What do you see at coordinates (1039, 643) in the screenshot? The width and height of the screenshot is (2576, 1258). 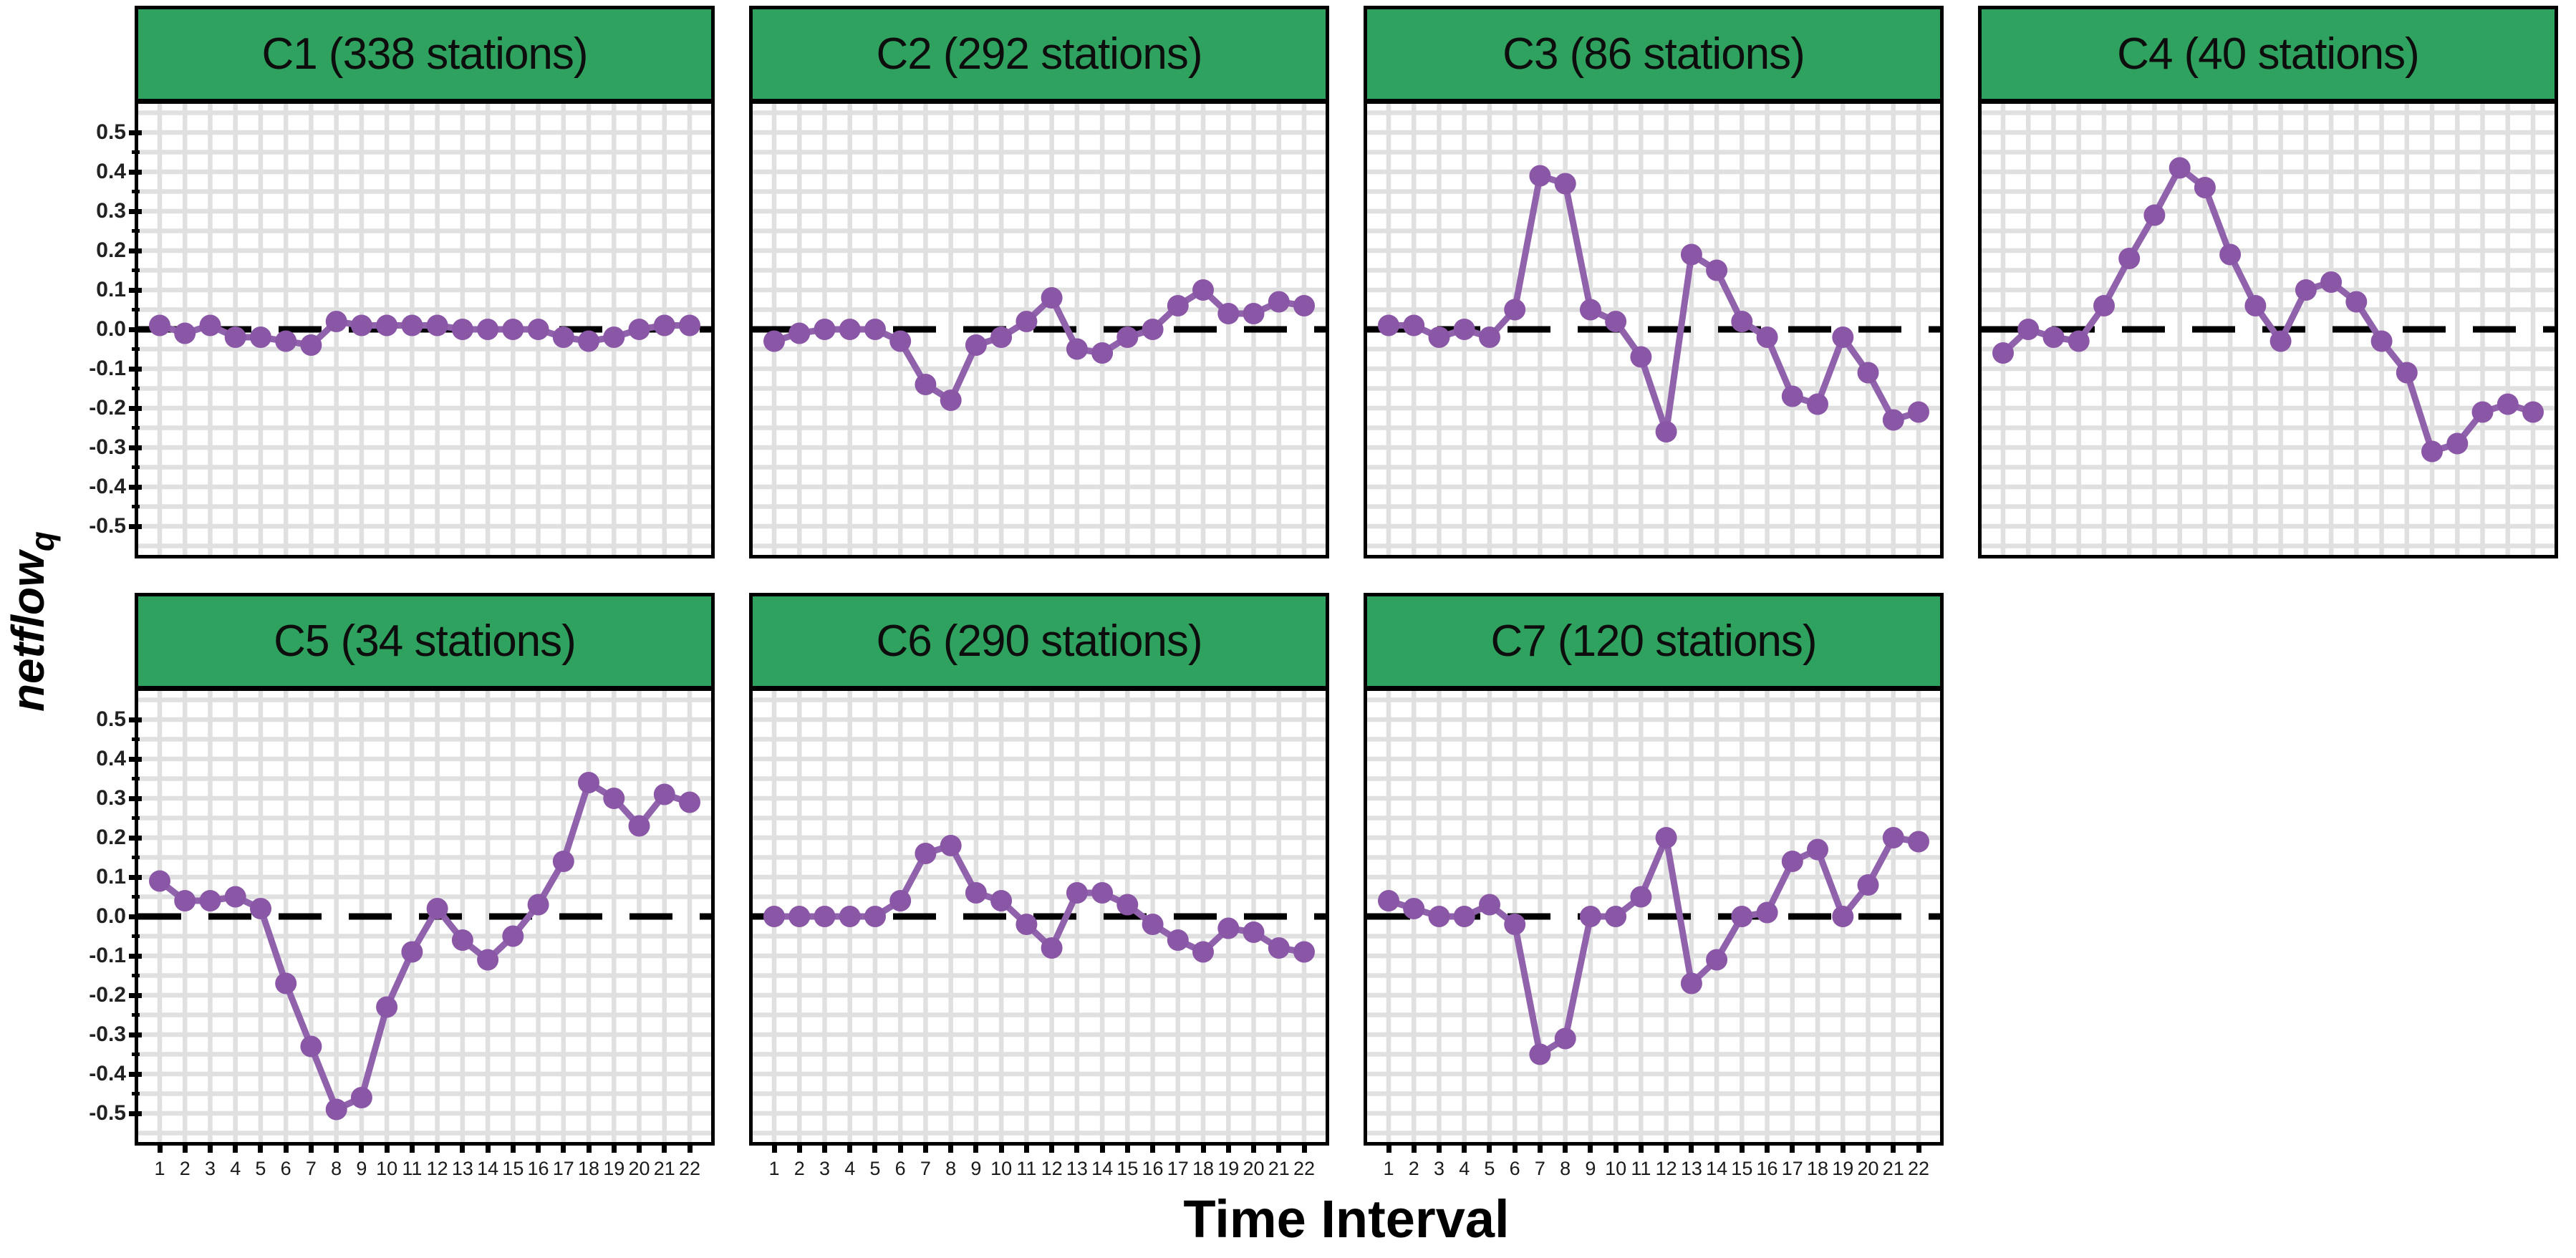 I see `panel-c6-header: C6 (290 stations)` at bounding box center [1039, 643].